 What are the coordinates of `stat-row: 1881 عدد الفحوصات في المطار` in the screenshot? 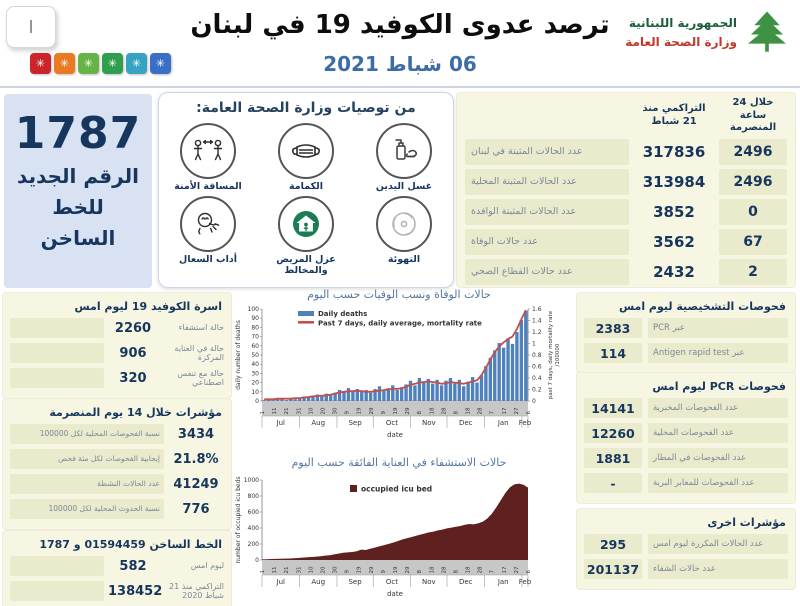 It's located at (686, 458).